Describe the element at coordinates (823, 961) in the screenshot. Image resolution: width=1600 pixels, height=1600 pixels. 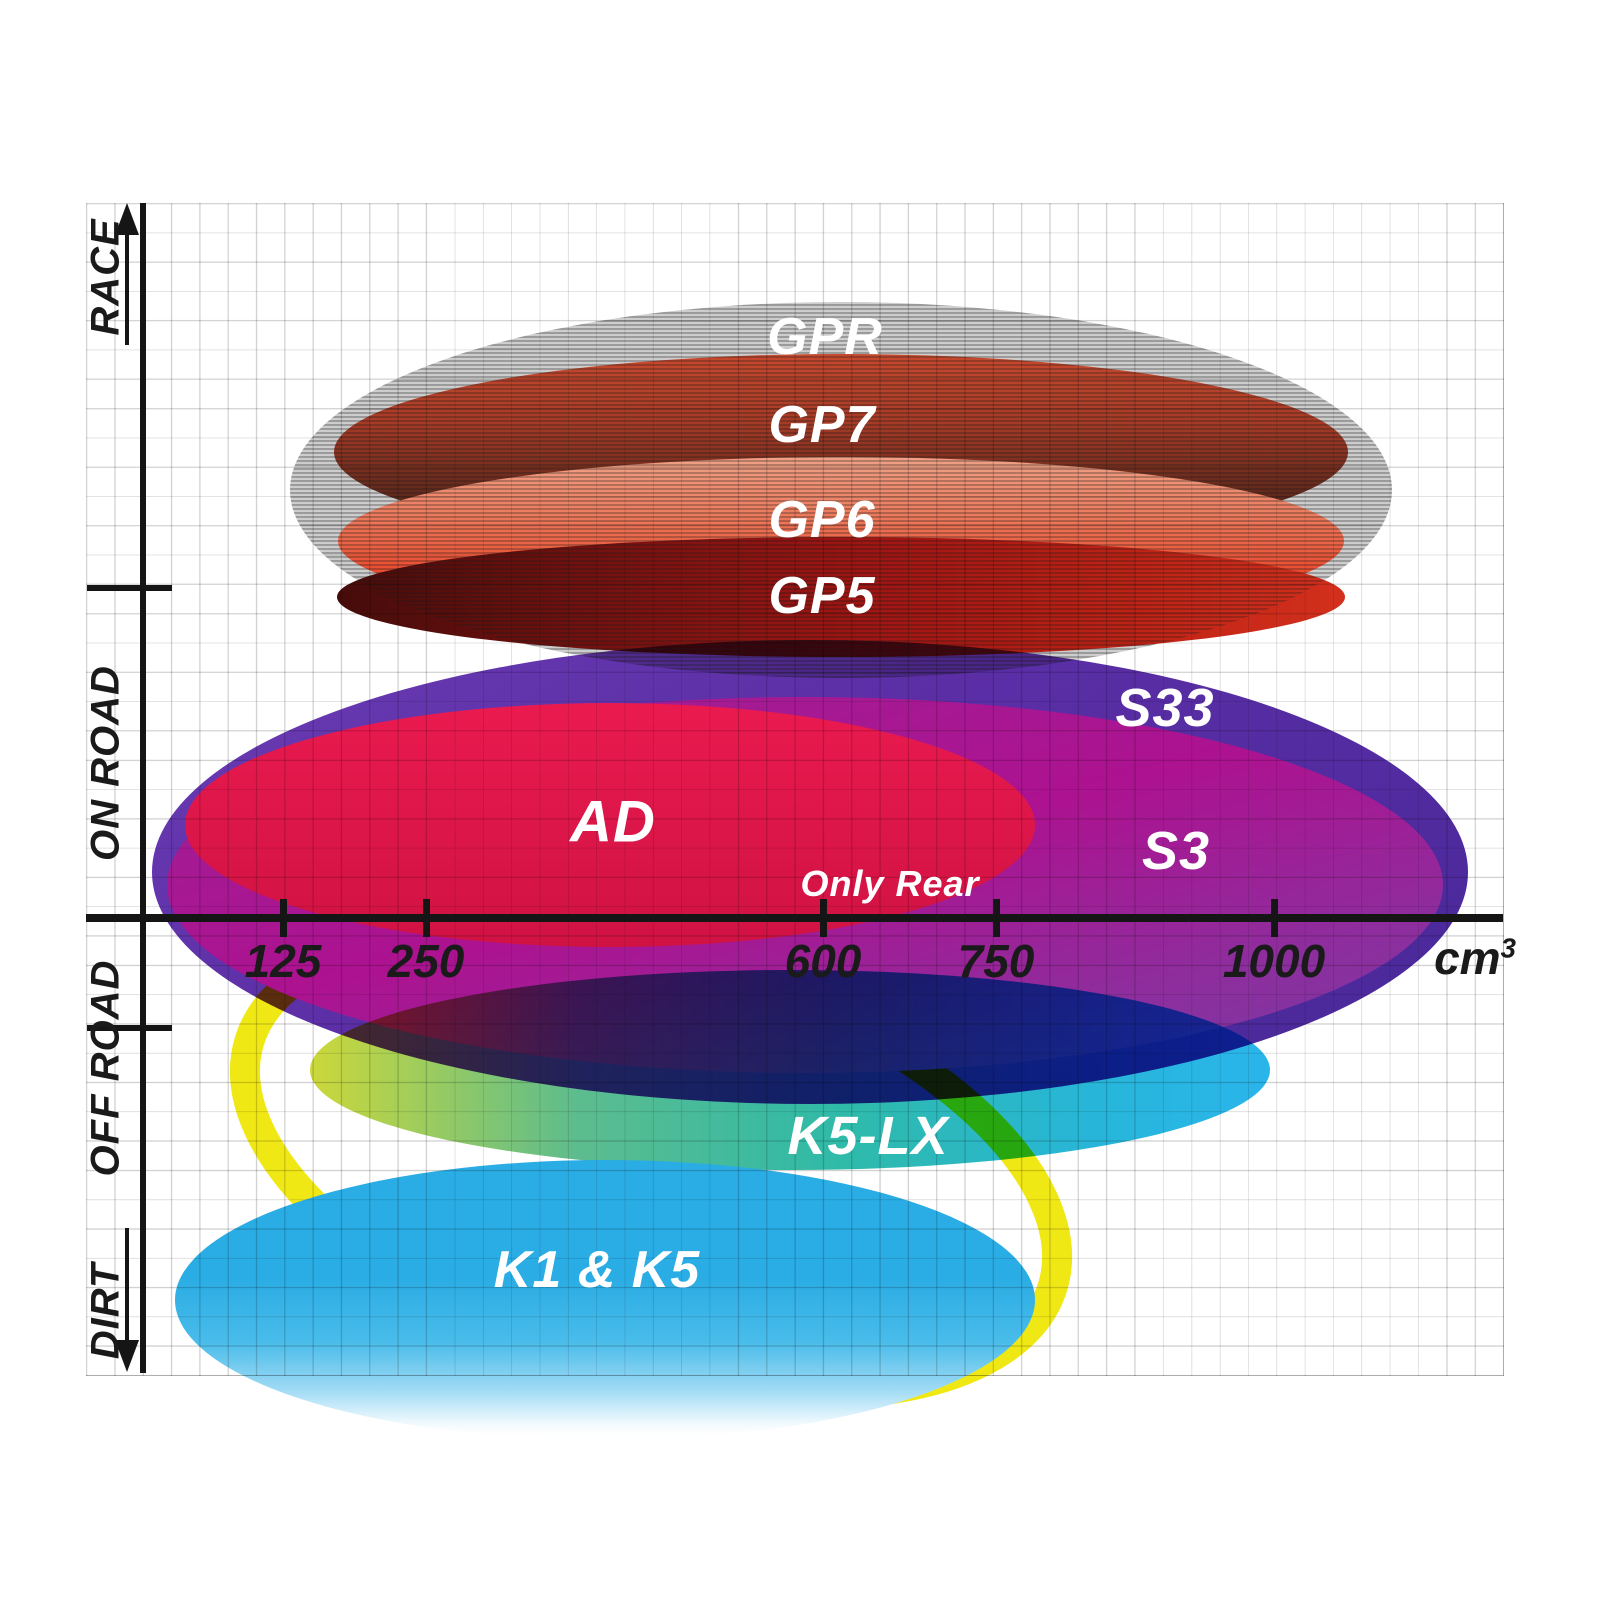
I see `x-tick-label-600: 600` at that location.